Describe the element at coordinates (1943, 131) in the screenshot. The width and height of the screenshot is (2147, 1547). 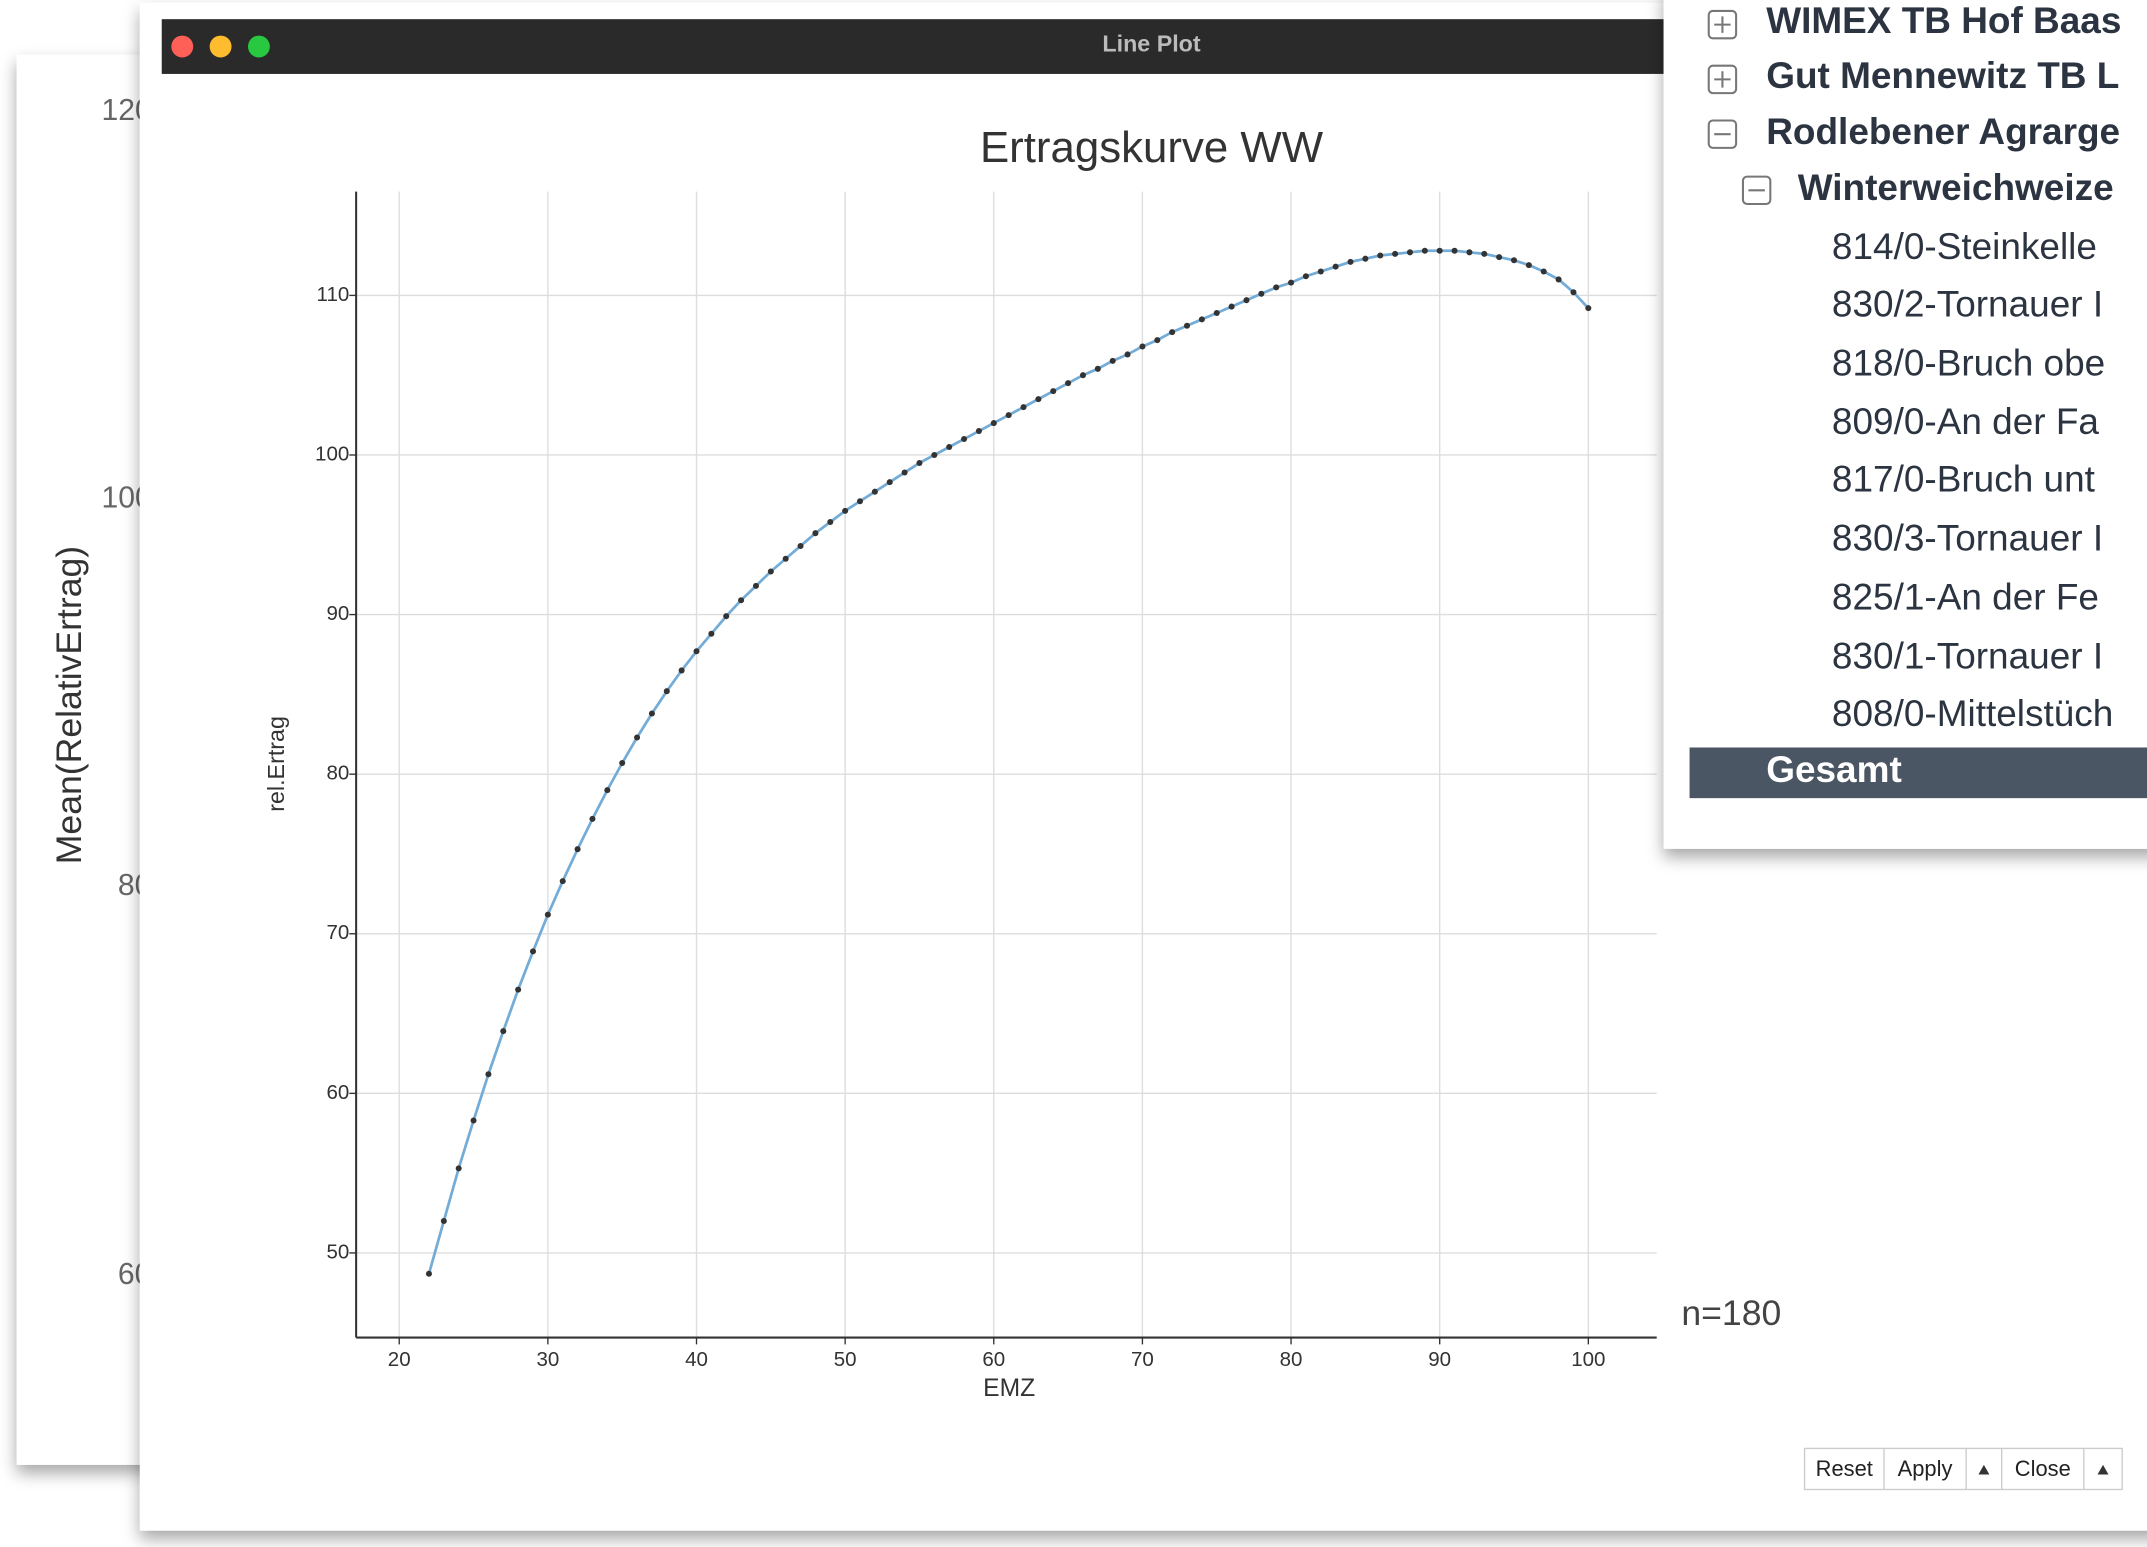
I see `tree-item: Rodlebener Agrarge` at that location.